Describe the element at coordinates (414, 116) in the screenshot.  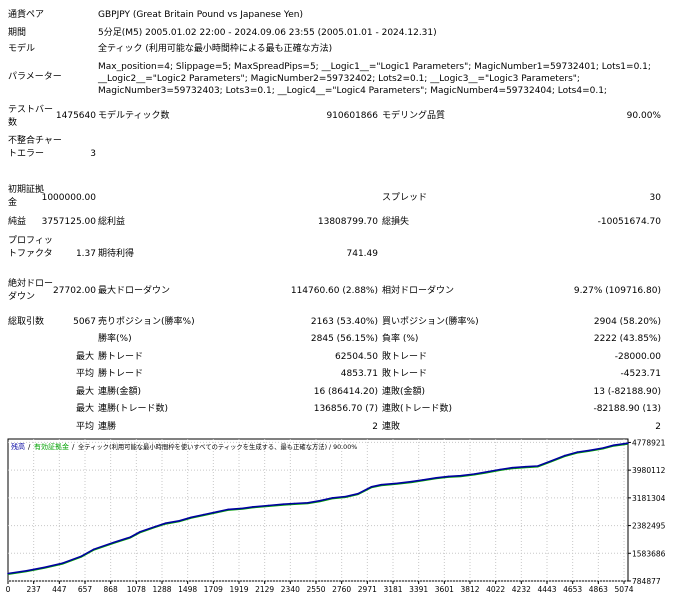
I see `quality-label: モデリング品質` at that location.